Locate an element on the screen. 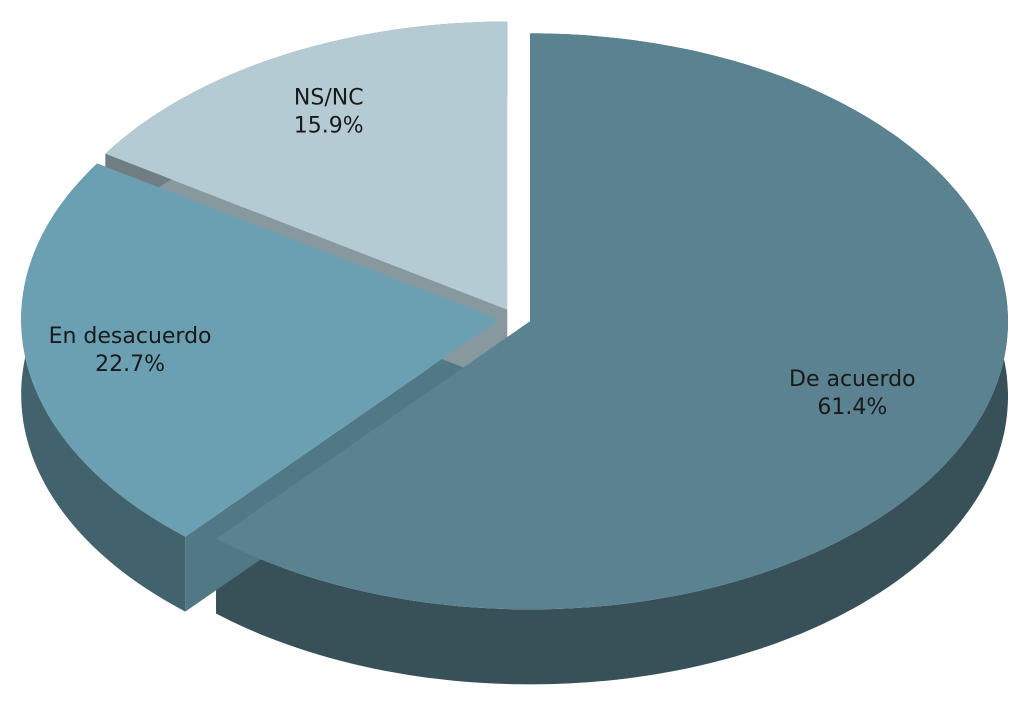  slice-label: NS/NC is located at coordinates (329, 97).